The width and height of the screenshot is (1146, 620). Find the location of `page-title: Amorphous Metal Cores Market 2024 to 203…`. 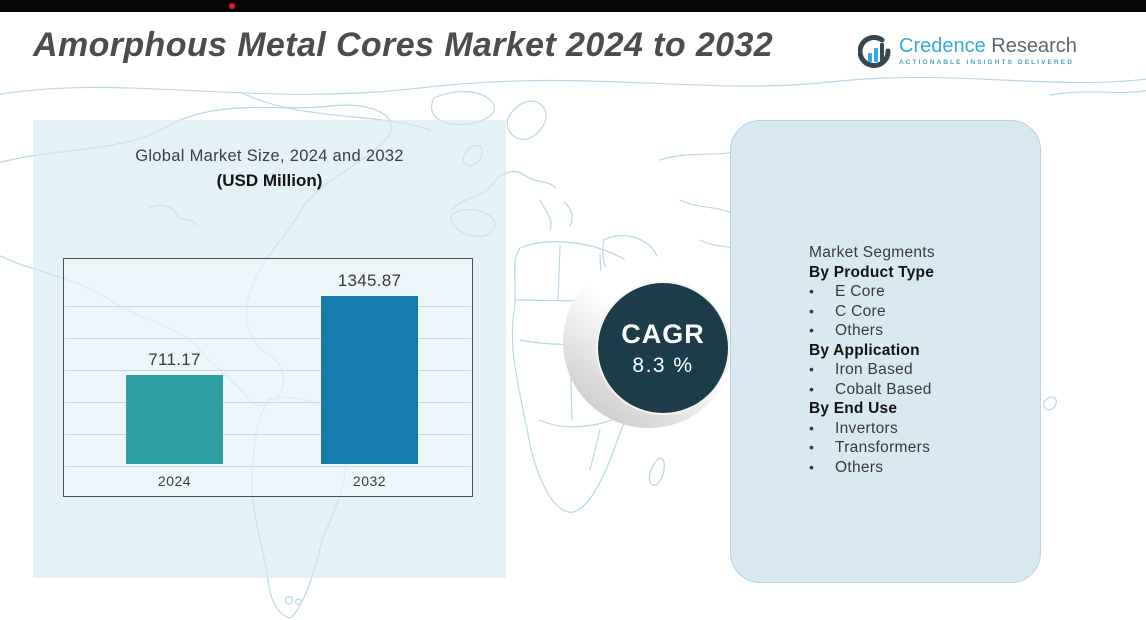

page-title: Amorphous Metal Cores Market 2024 to 203… is located at coordinates (403, 45).